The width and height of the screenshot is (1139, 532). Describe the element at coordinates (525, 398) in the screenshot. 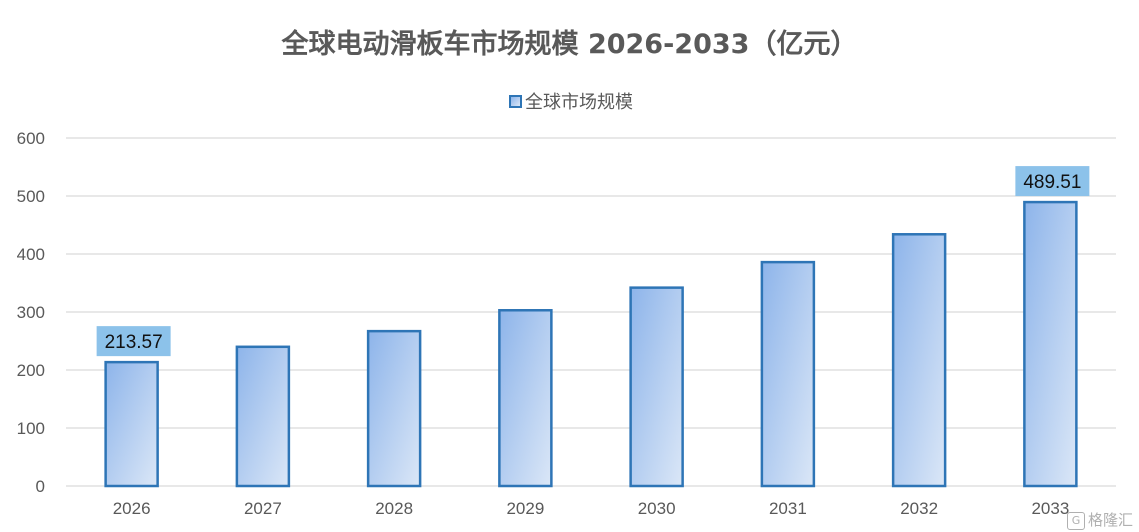

I see `bar-2029` at that location.